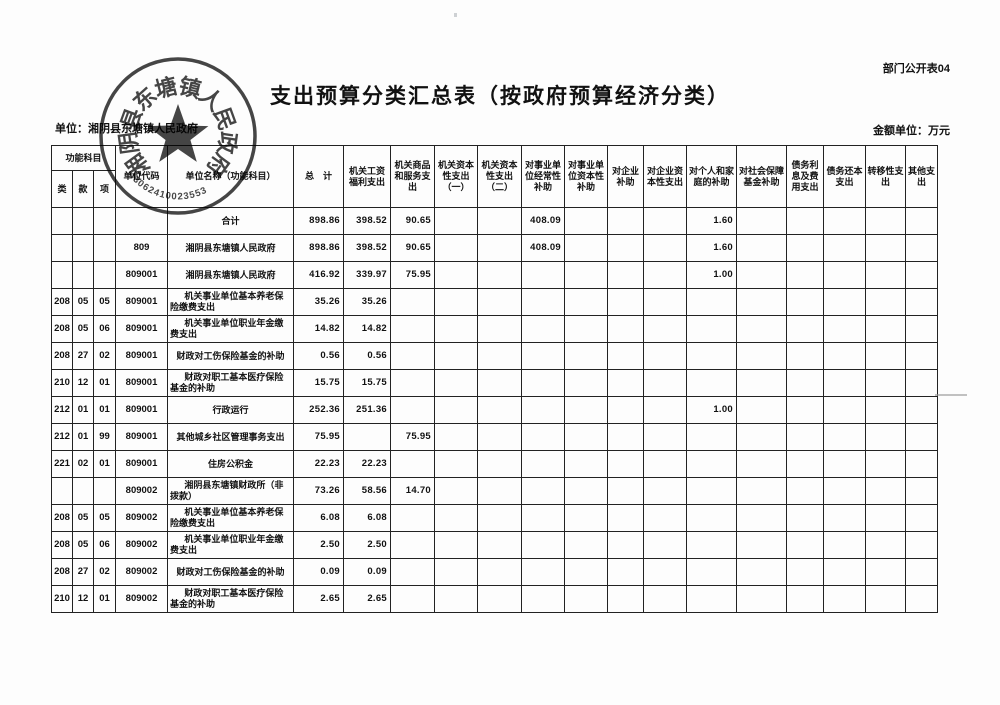 Image resolution: width=1000 pixels, height=705 pixels. I want to click on table-row: 221 02 01 809001 住房公积金 22.23 22.23, so click(495, 464).